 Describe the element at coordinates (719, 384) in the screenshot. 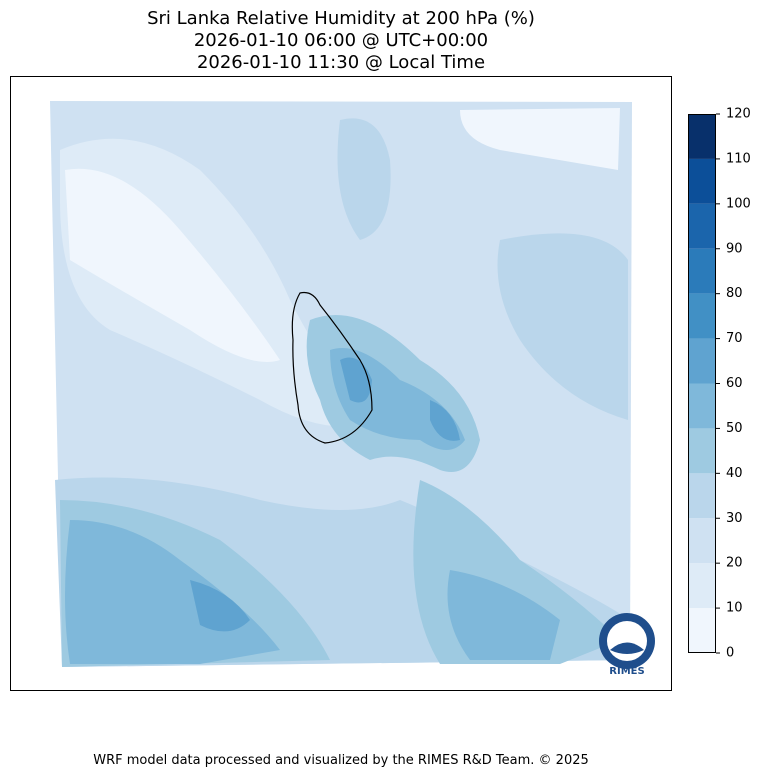

I see `colorbar: 0 10 20 30 40 50 60 70 80 90 100 110 120` at that location.